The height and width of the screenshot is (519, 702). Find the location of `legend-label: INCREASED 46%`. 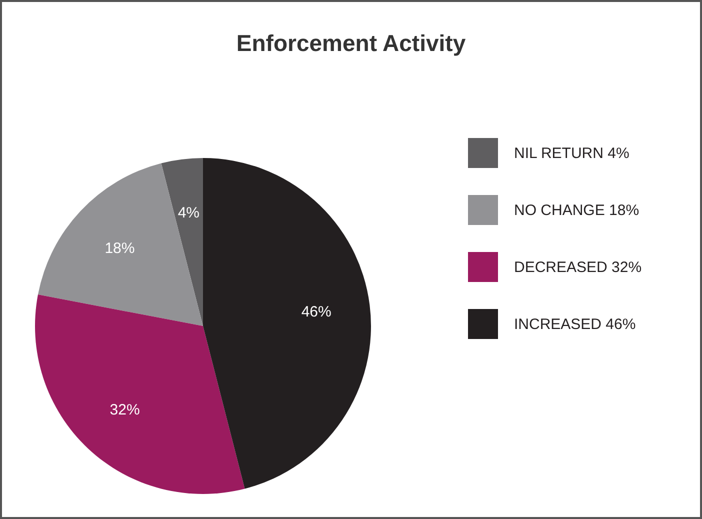

legend-label: INCREASED 46% is located at coordinates (575, 324).